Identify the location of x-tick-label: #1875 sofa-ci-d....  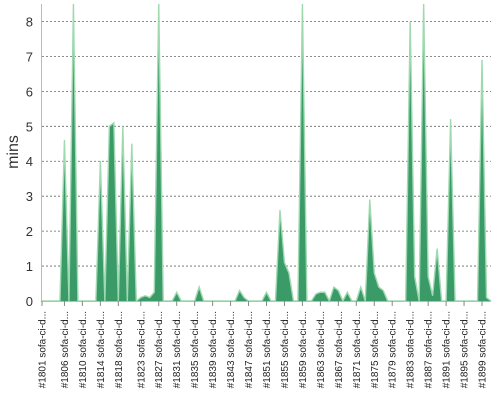
(375, 349).